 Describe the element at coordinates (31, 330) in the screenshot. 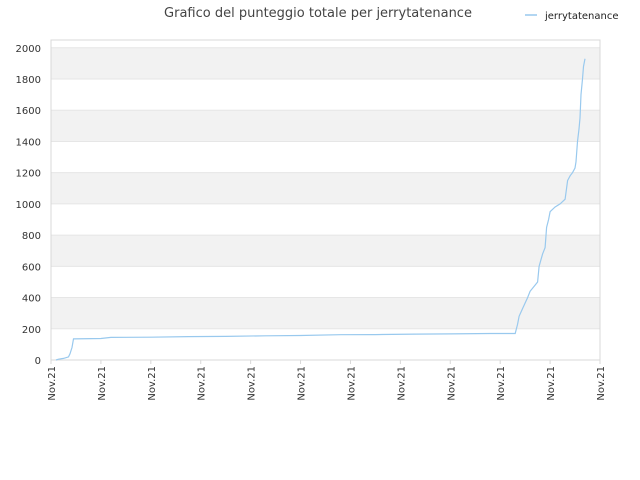

I see `y-tick-label: 200` at that location.